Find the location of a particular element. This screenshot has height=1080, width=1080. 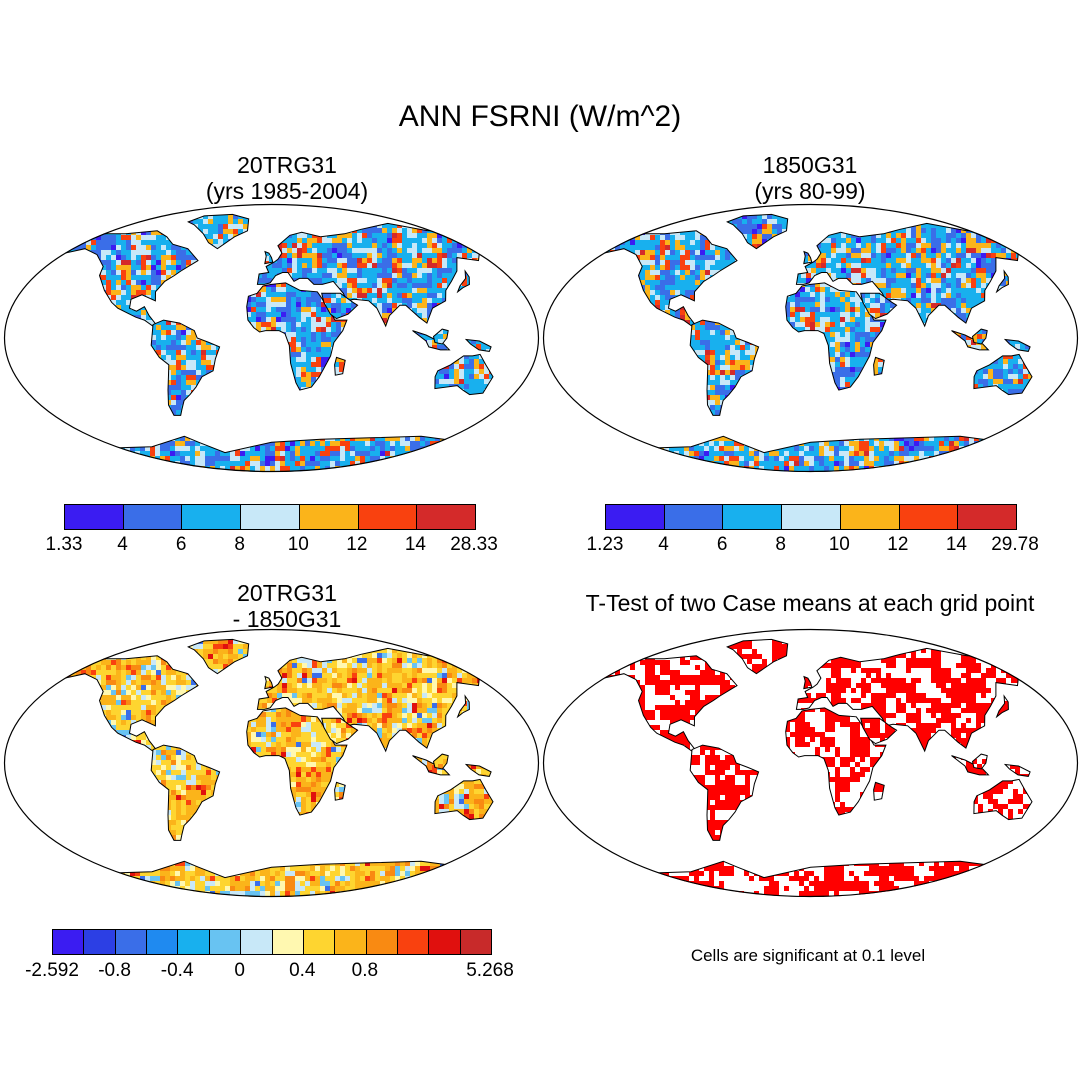

colorbar-case2-labels: 1.23 4 6 8 10 12 14 29.78 is located at coordinates (813, 545).